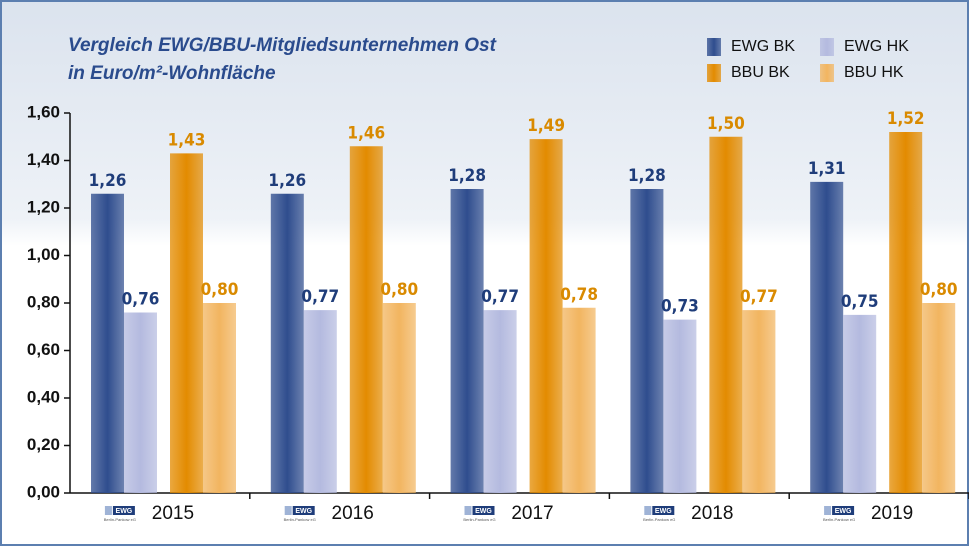  What do you see at coordinates (187, 140) in the screenshot?
I see `value-label: 1,43` at bounding box center [187, 140].